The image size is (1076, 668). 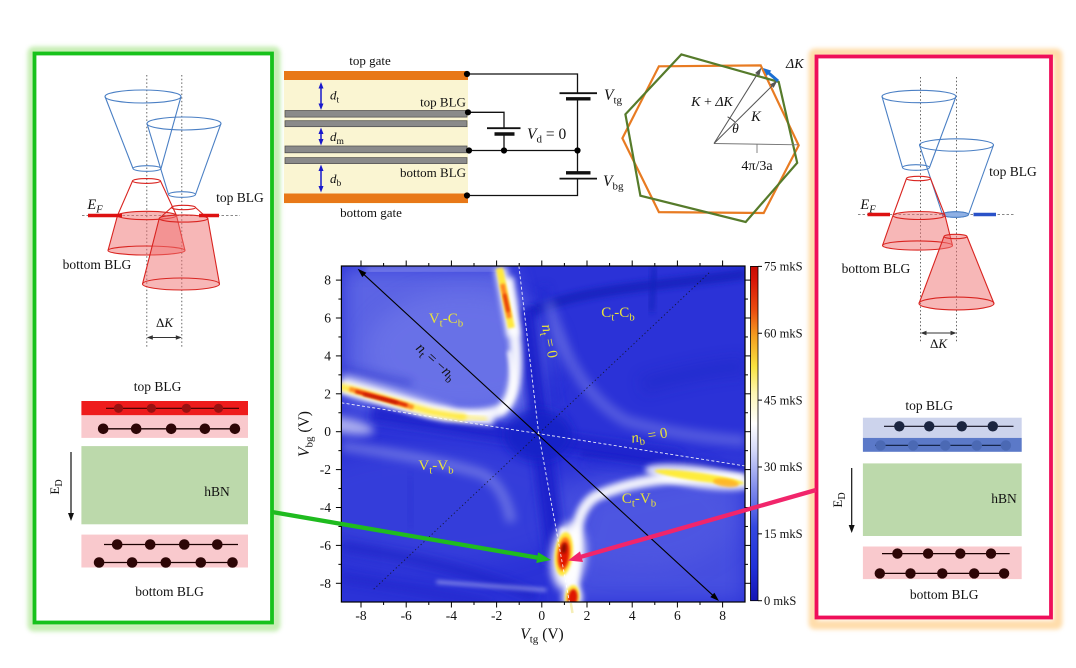 What do you see at coordinates (335, 97) in the screenshot?
I see `svg-text: dt` at bounding box center [335, 97].